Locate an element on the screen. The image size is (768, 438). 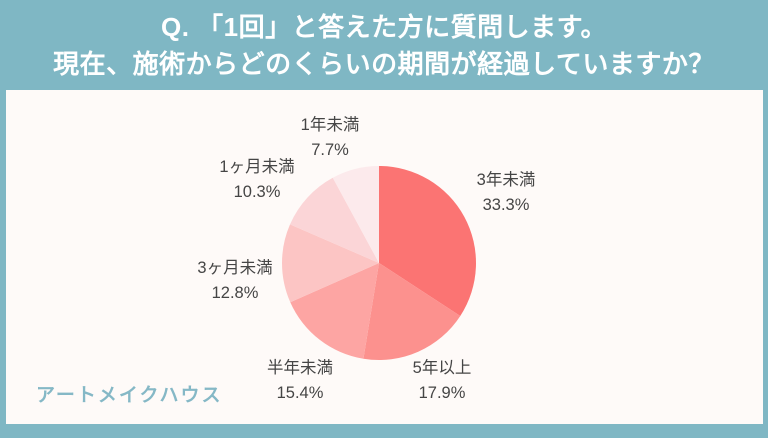
slice-label-0: 3年未満 33.3% is located at coordinates (506, 193).